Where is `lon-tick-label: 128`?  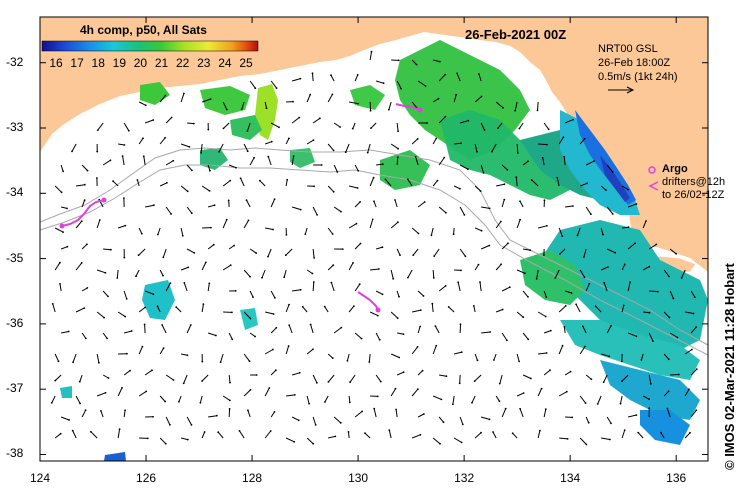
lon-tick-label: 128 is located at coordinates (252, 478).